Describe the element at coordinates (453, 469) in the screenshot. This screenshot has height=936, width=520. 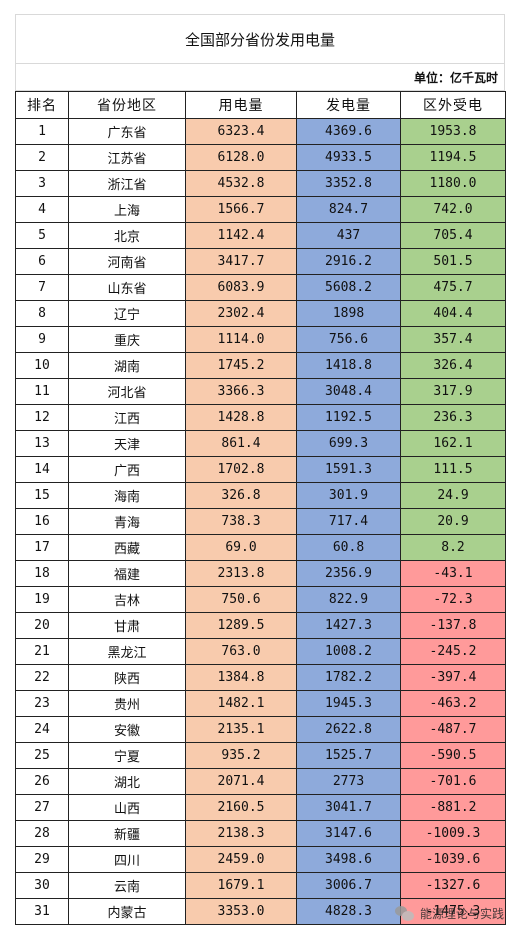
I see `cell-external-supply: 111.5` at that location.